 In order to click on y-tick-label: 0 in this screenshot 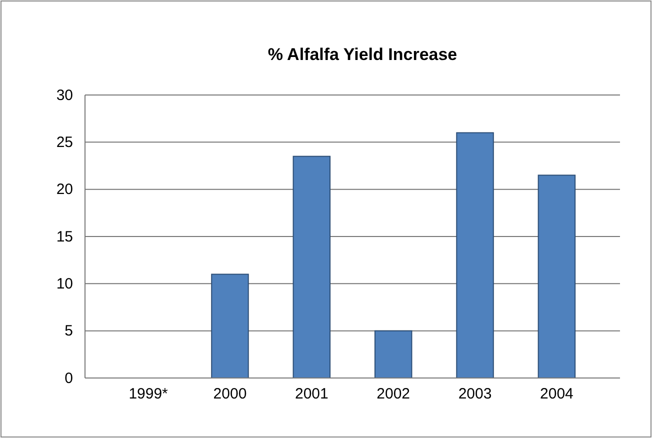, I will do `click(68, 378)`.